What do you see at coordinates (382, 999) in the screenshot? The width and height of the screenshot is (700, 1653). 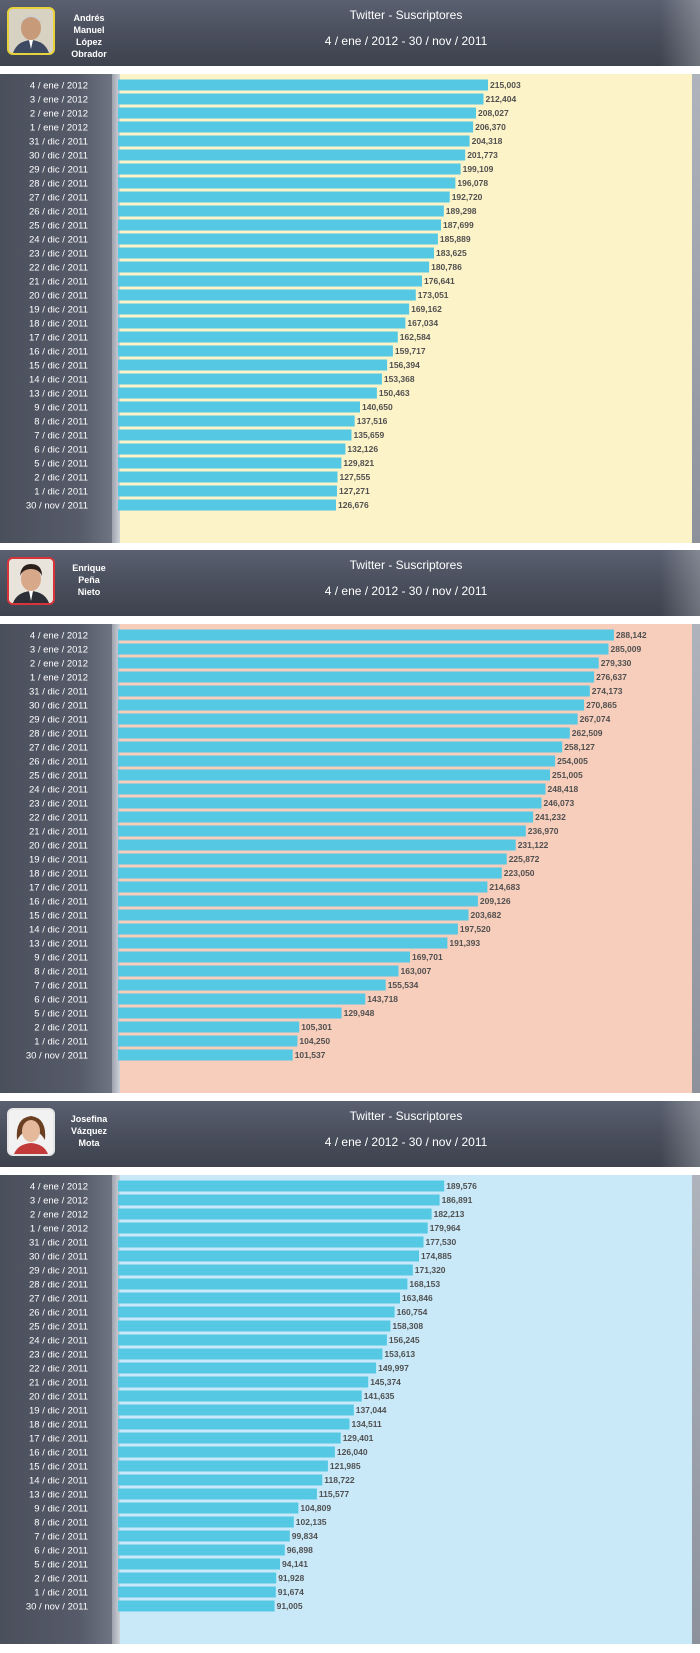 I see `bar-value-label: 143,718` at bounding box center [382, 999].